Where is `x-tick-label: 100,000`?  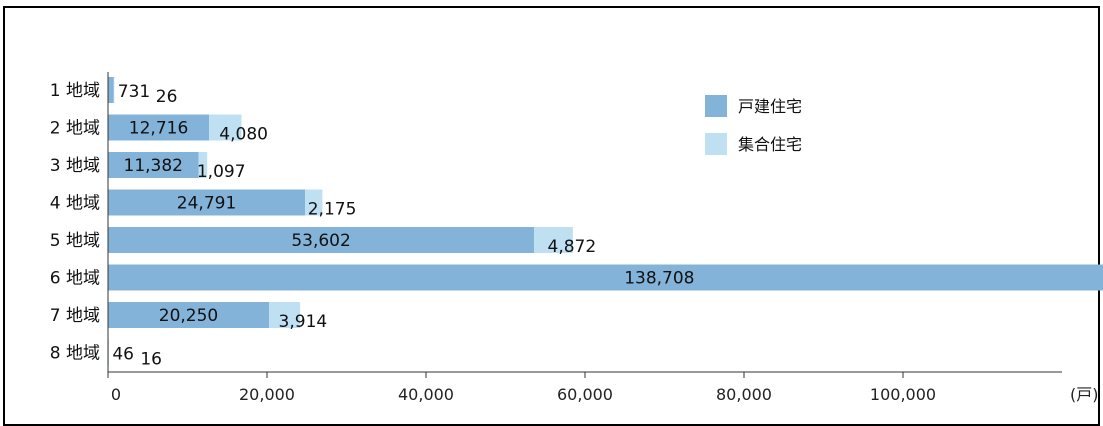 x-tick-label: 100,000 is located at coordinates (903, 394).